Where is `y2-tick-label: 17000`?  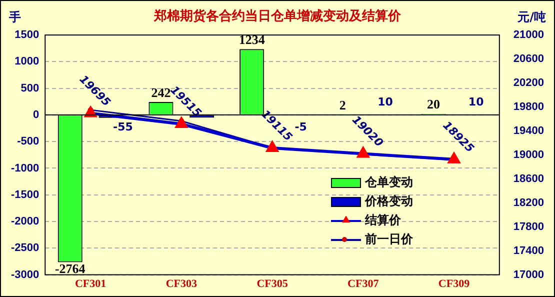 y2-tick-label: 17000 is located at coordinates (528, 274).